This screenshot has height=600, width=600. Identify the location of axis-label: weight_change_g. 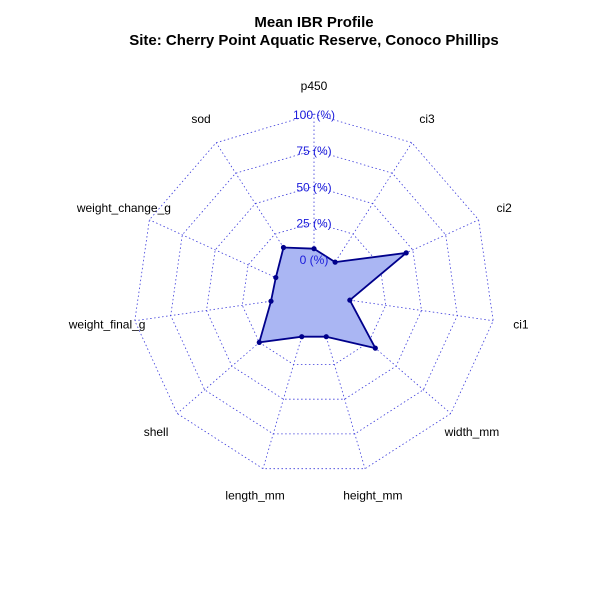
(123, 208).